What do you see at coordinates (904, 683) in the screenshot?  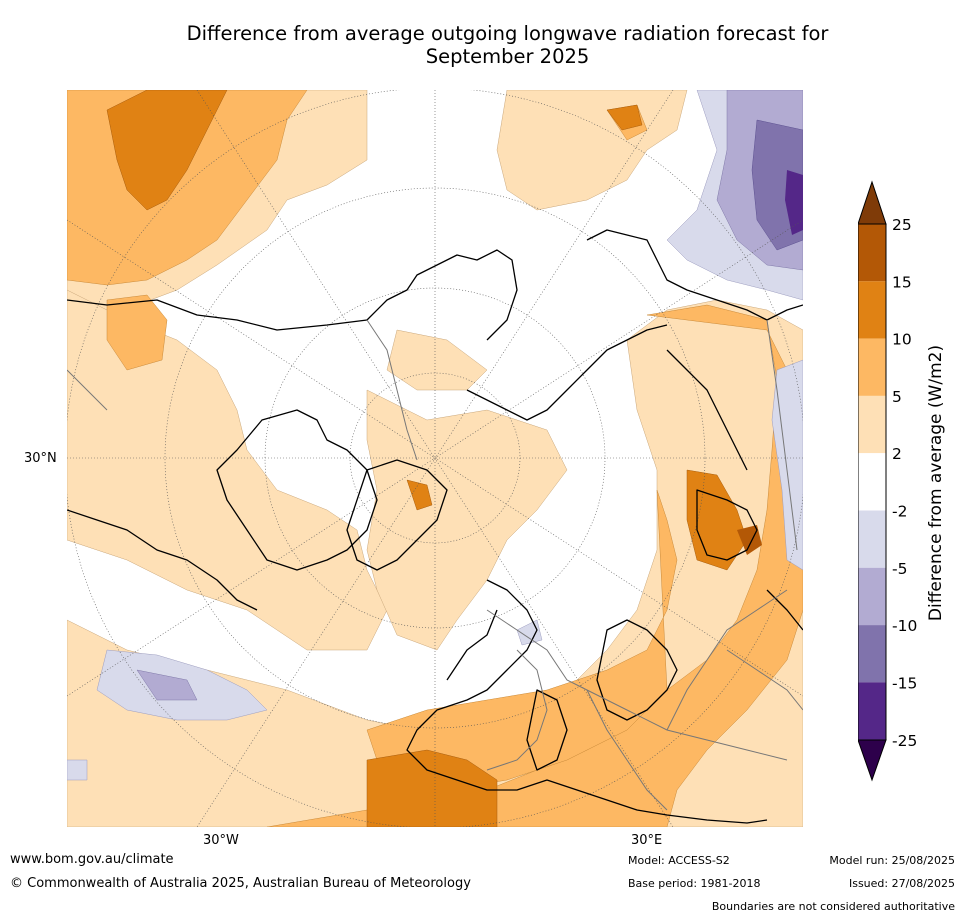 I see `colorbar-tick: -15` at bounding box center [904, 683].